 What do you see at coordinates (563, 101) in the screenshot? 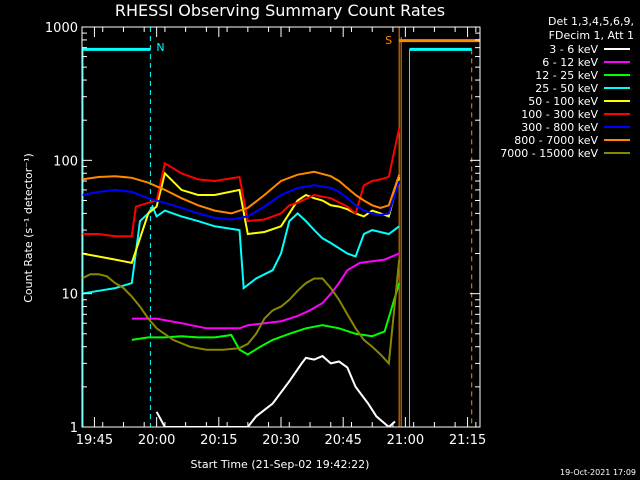
I see `legend-label-4: 50 - 100 keV` at bounding box center [563, 101].